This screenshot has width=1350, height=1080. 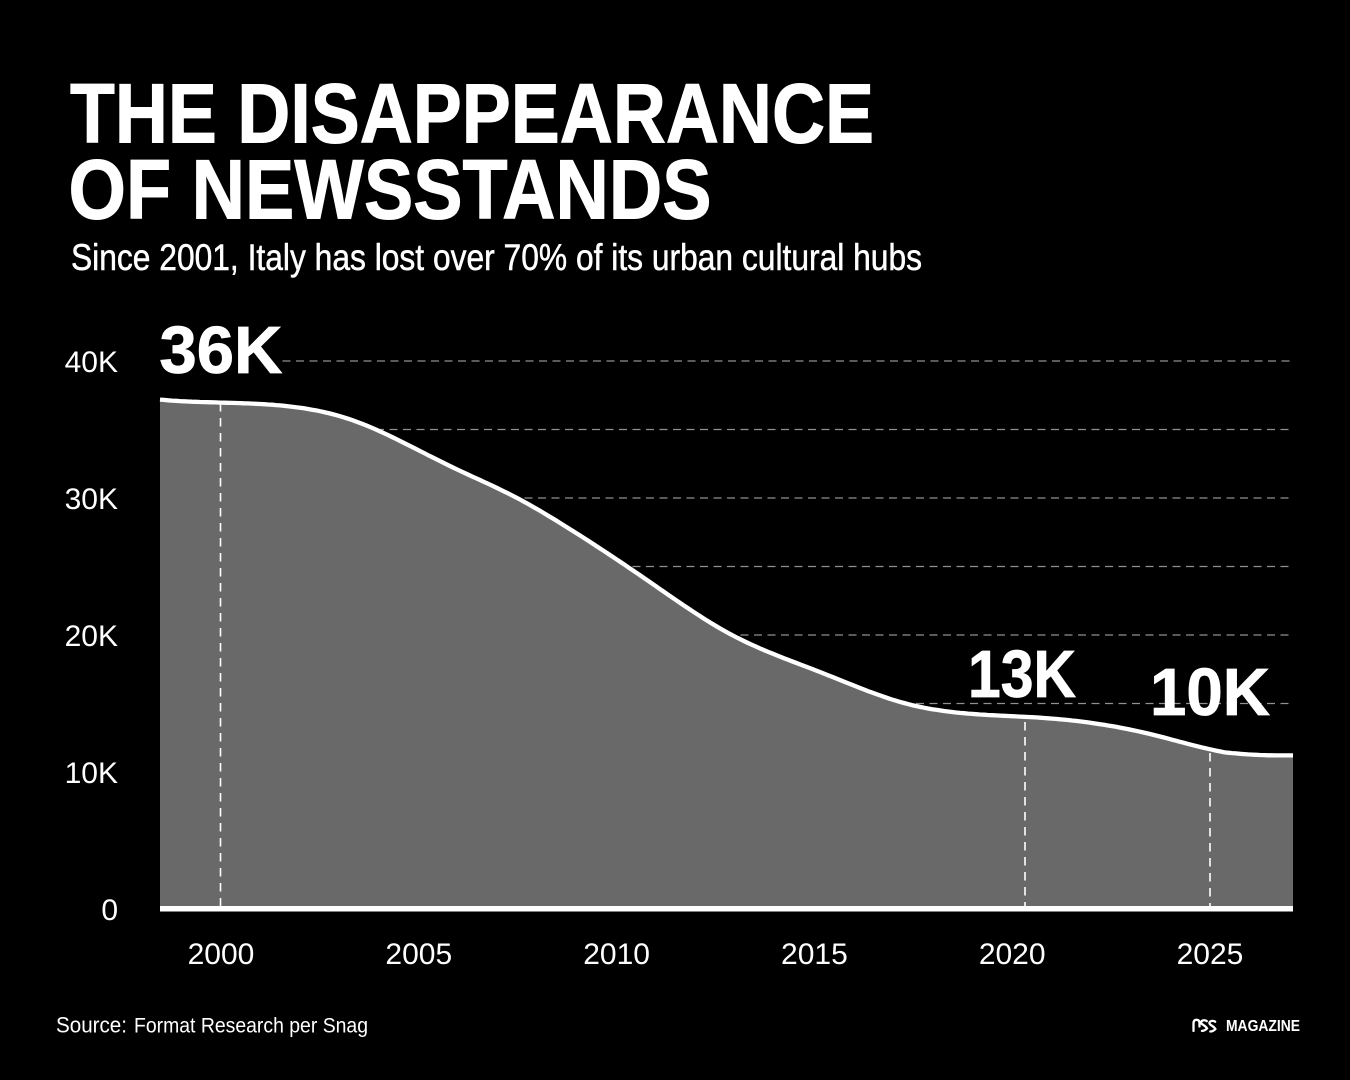 I want to click on svg-text: 2015, so click(x=814, y=954).